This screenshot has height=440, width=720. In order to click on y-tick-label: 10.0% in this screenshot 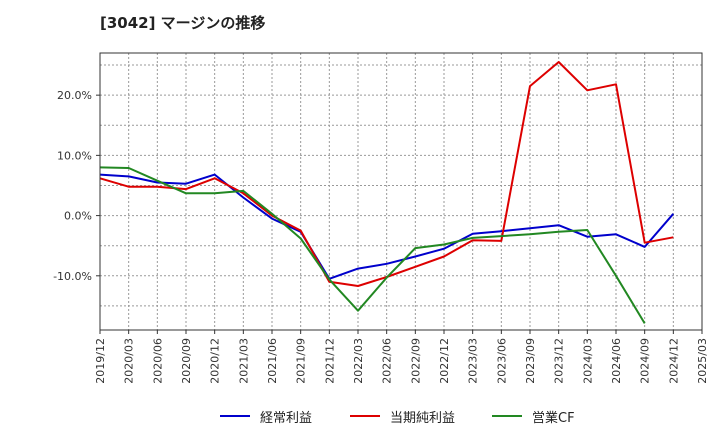, I will do `click(74, 155)`.